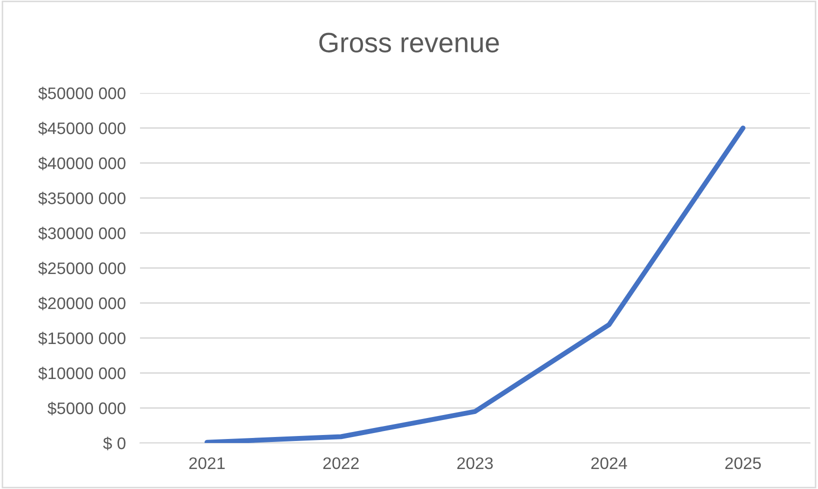  Describe the element at coordinates (82, 233) in the screenshot. I see `y-tick-label: $30000 000` at that location.